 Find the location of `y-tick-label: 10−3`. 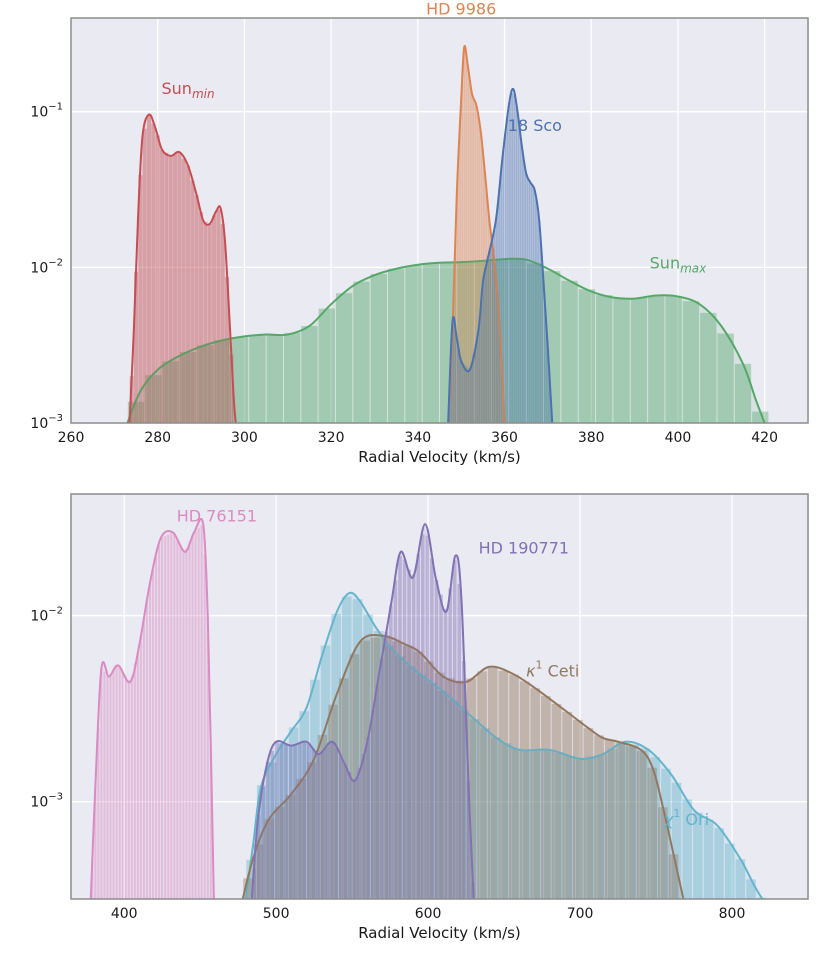

y-tick-label: 10−3 is located at coordinates (46, 801).